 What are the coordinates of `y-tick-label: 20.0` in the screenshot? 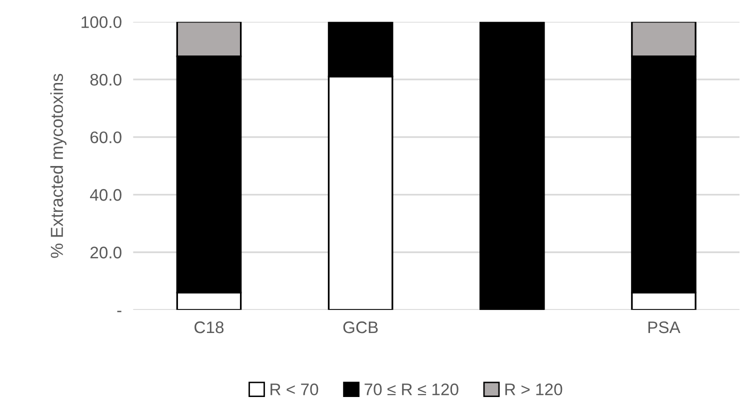 It's located at (106, 252).